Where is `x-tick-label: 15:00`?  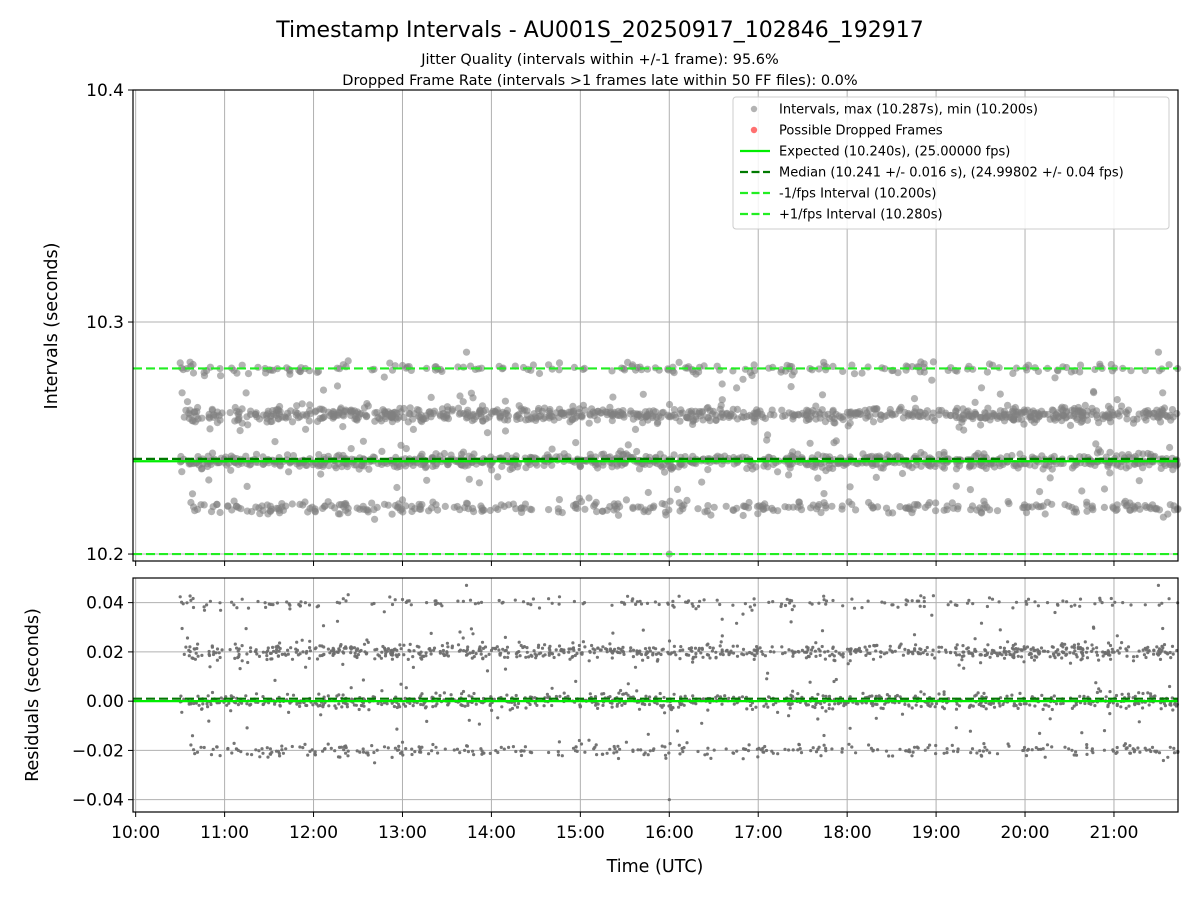
x-tick-label: 15:00 is located at coordinates (580, 833).